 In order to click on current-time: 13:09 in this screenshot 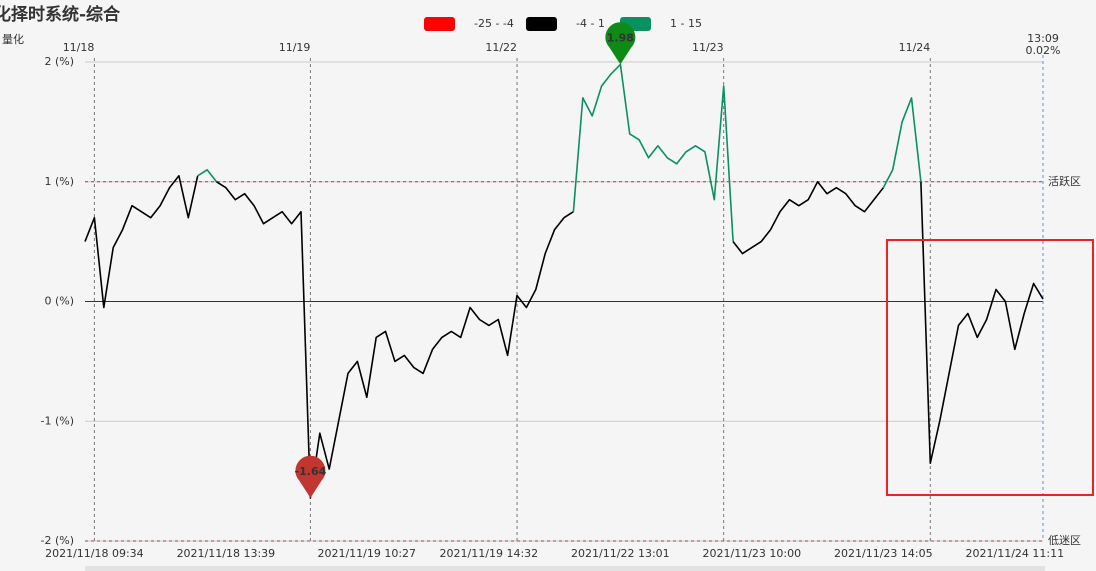, I will do `click(1043, 38)`.